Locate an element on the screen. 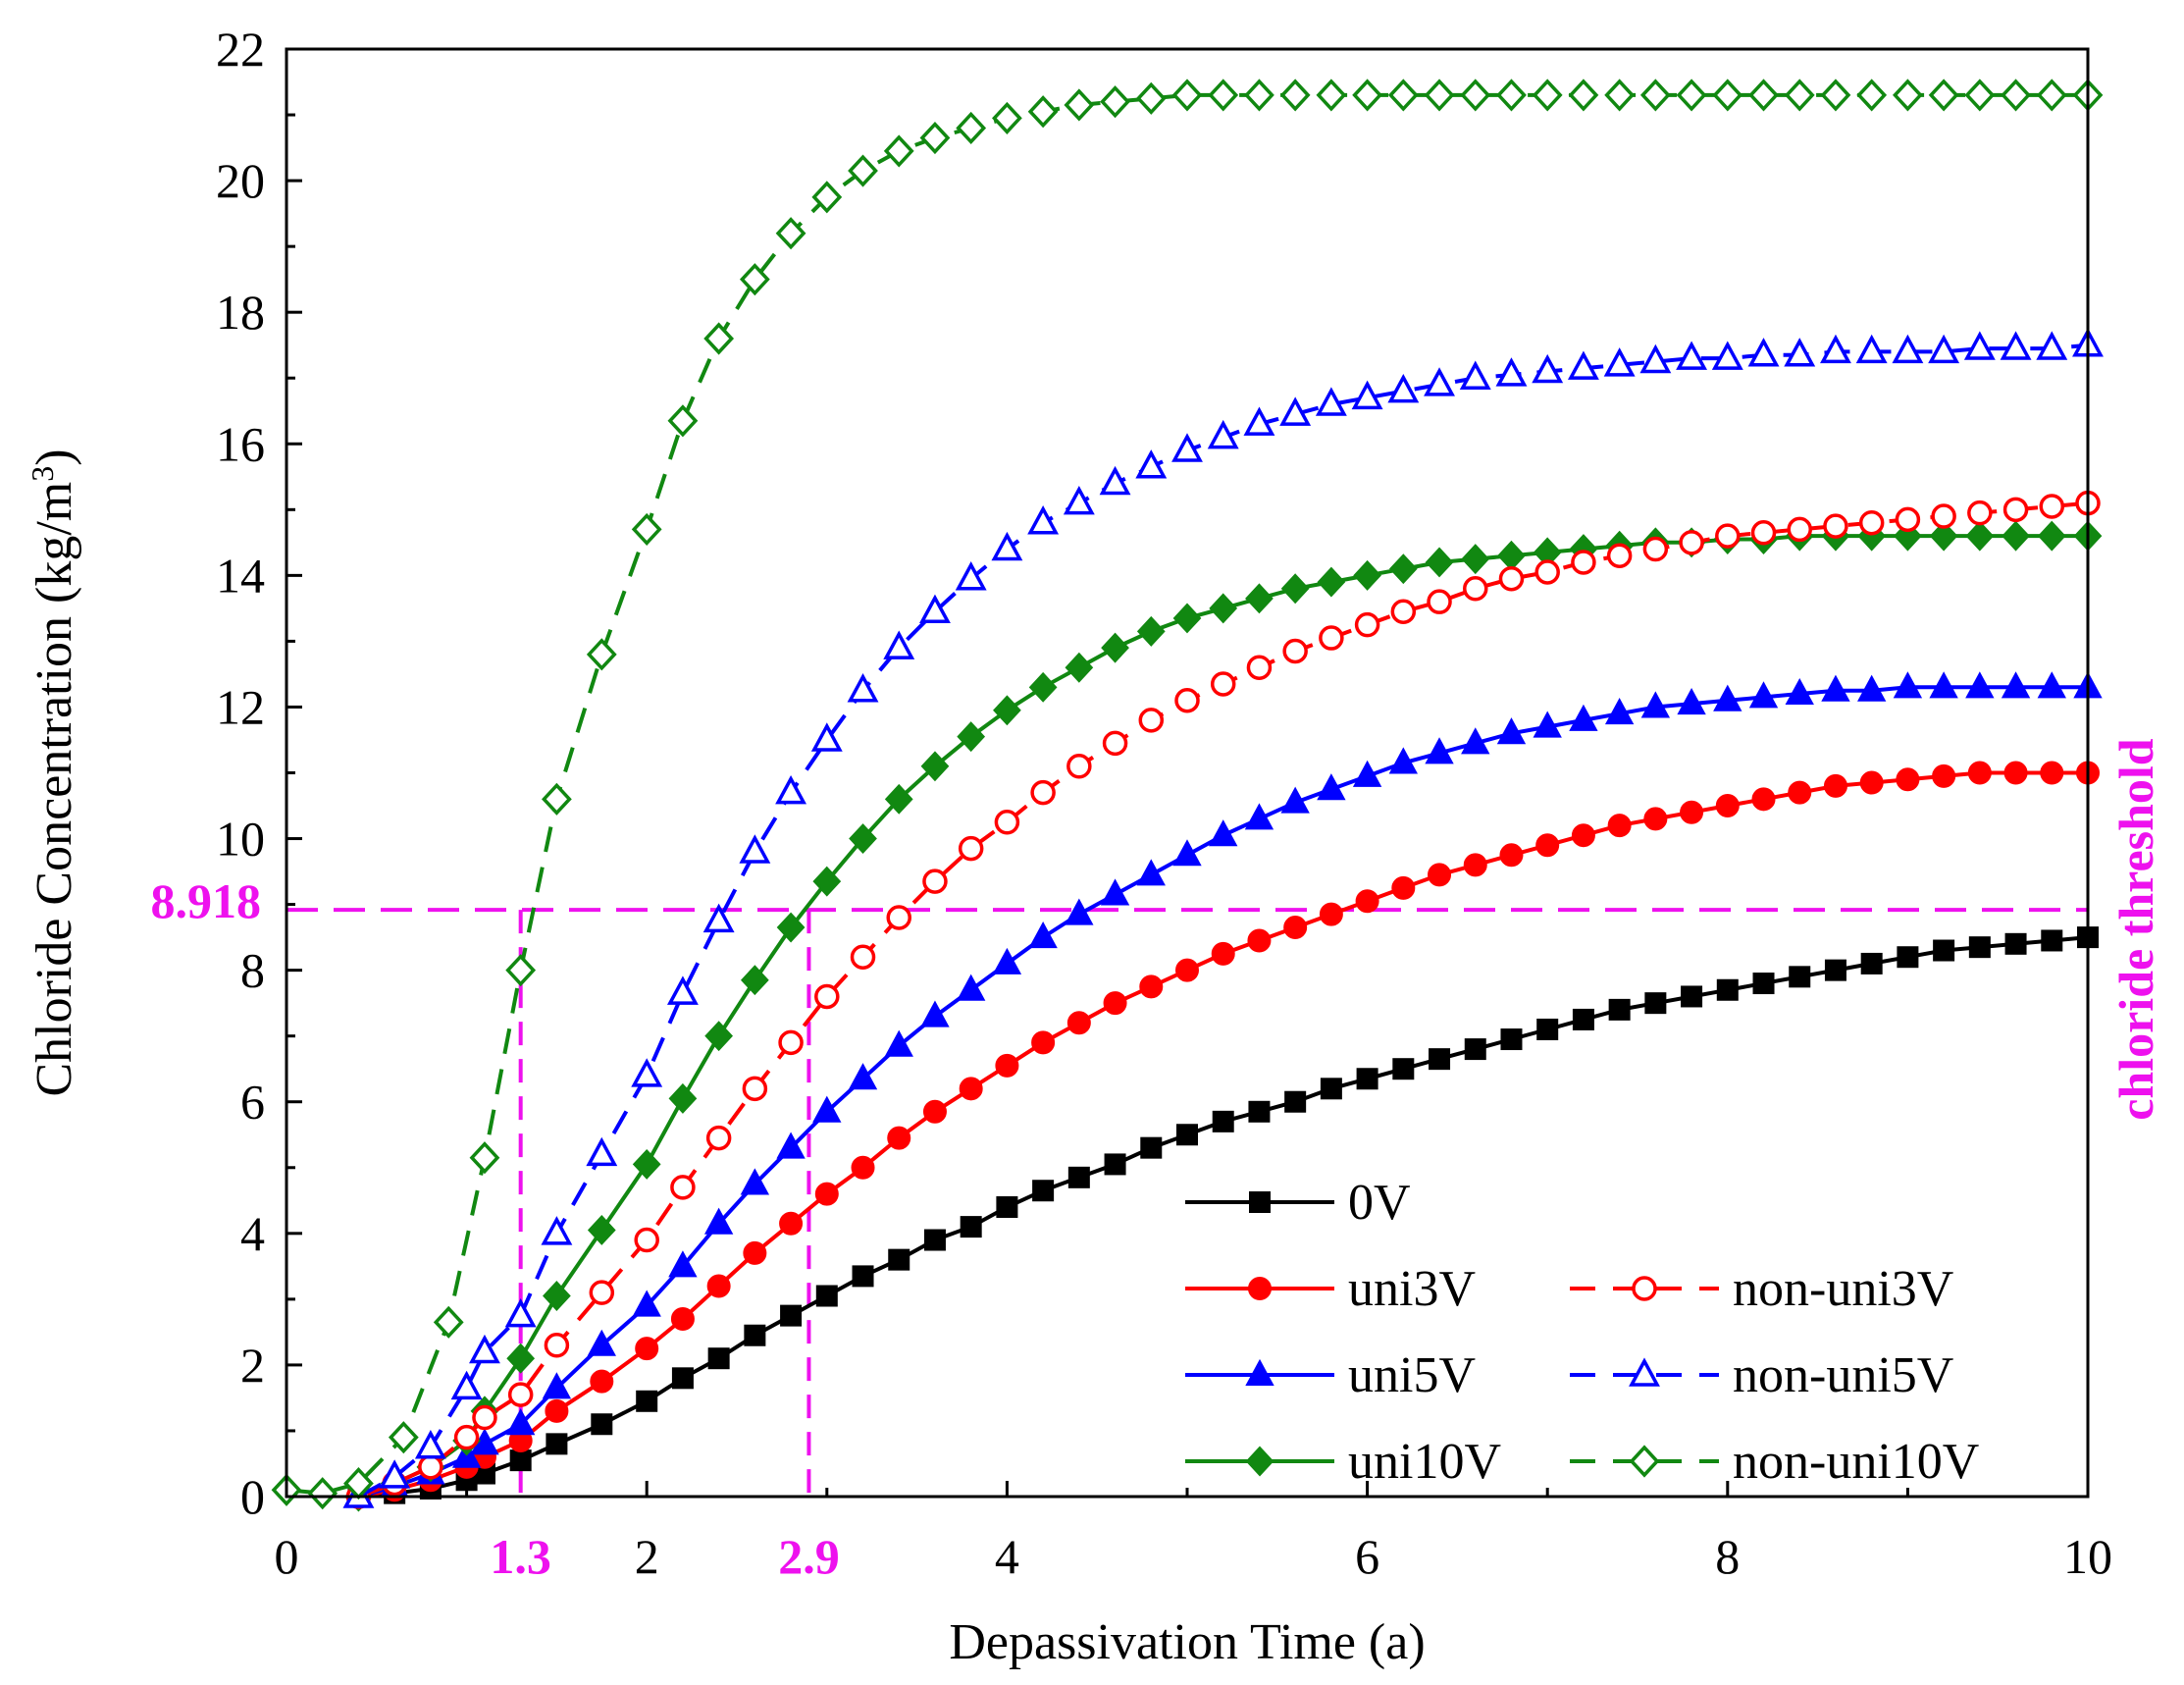 This screenshot has height=1685, width=2184. legend-label: non-uni3V is located at coordinates (1843, 1289).